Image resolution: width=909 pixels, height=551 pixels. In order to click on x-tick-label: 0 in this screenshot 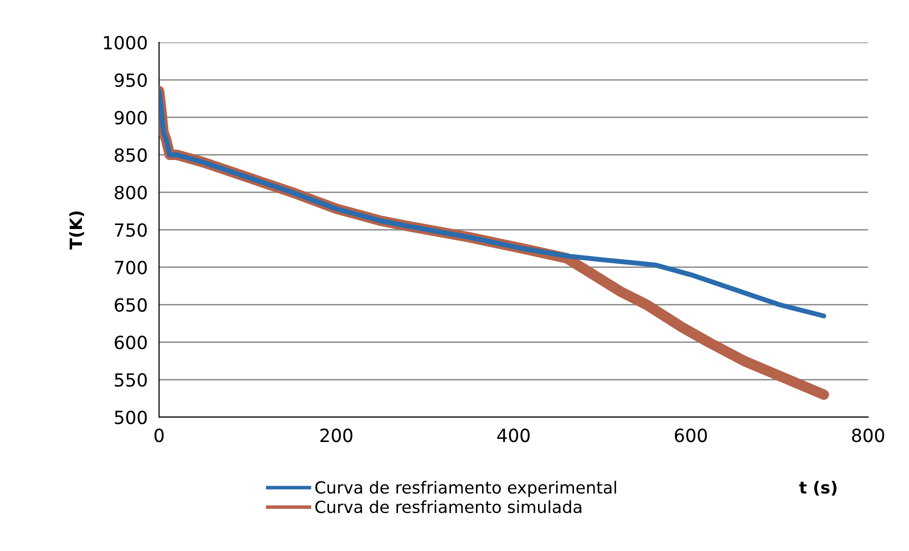, I will do `click(159, 435)`.